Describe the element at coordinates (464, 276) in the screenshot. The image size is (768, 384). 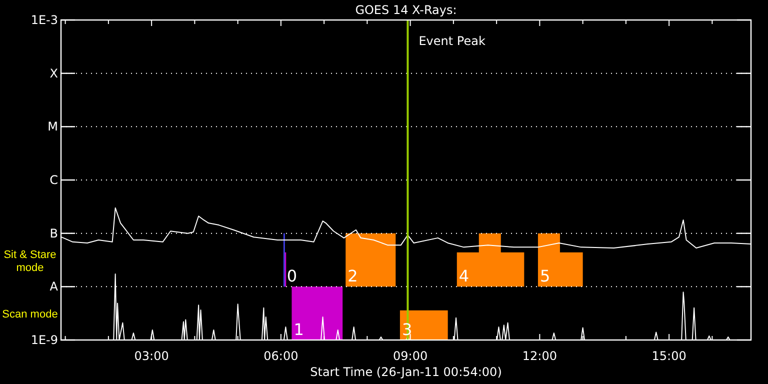
I see `annotation: 4` at that location.